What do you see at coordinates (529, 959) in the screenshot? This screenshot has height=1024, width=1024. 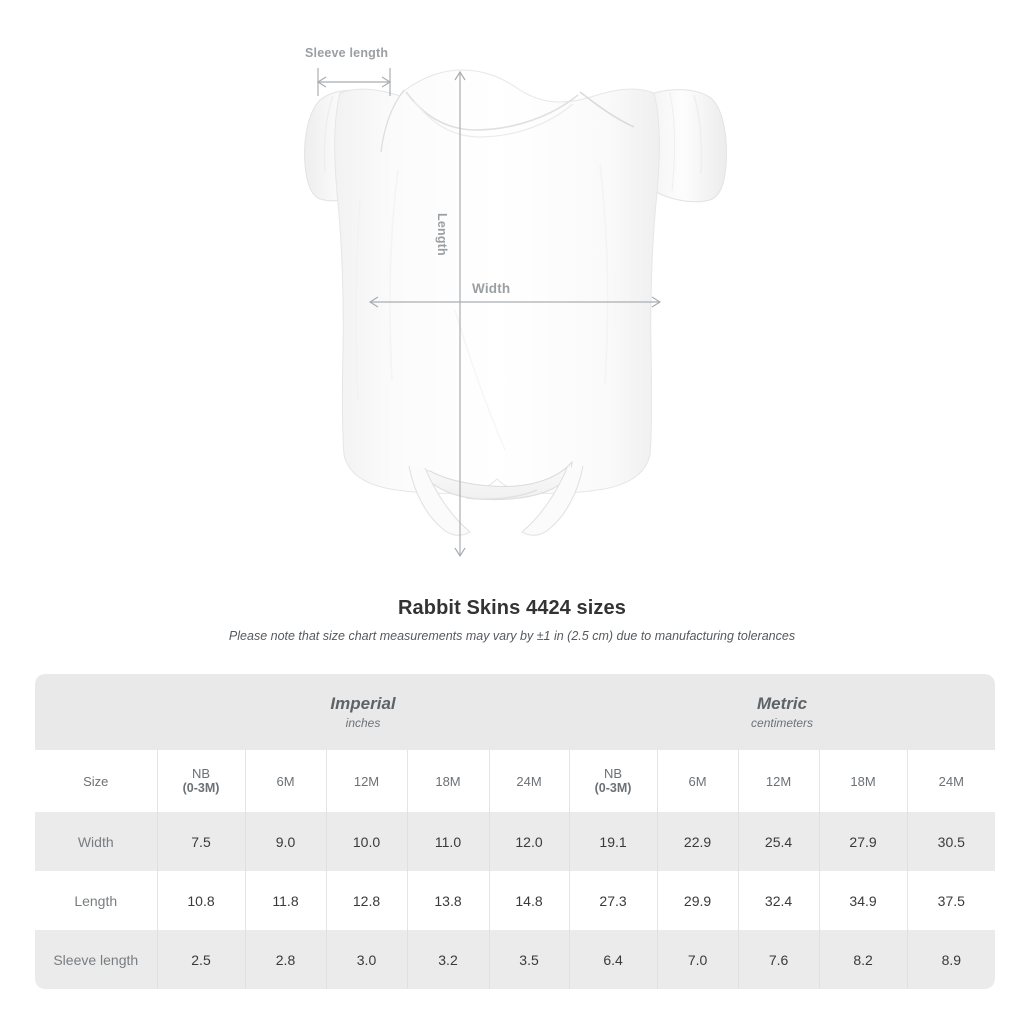 I see `cell-sleeve-imperial-24m: 3.5` at bounding box center [529, 959].